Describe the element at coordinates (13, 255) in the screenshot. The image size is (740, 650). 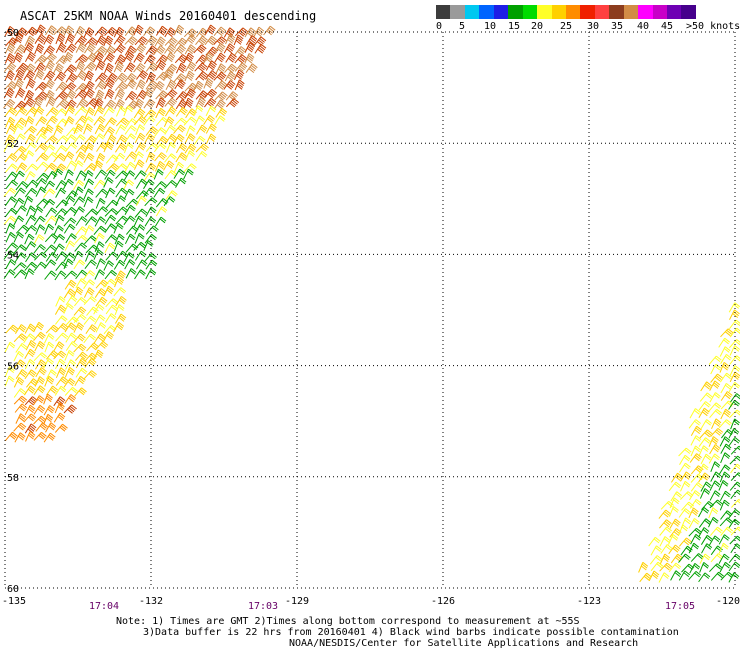
I see `latitude-label: 54` at that location.